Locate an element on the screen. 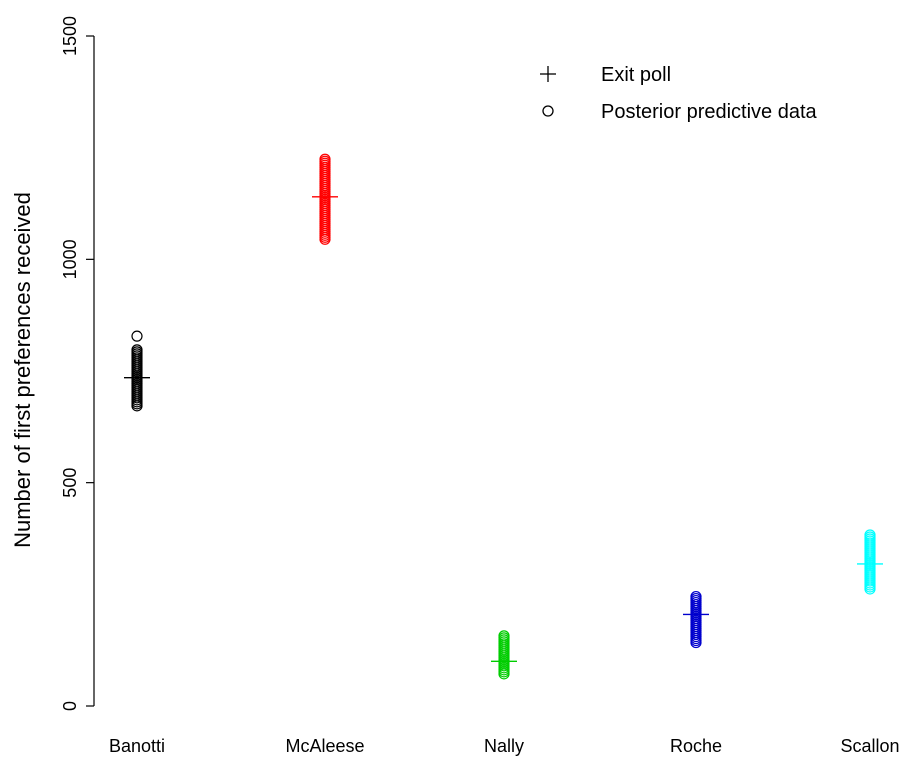 This screenshot has height=764, width=920. series-scallon is located at coordinates (870, 562).